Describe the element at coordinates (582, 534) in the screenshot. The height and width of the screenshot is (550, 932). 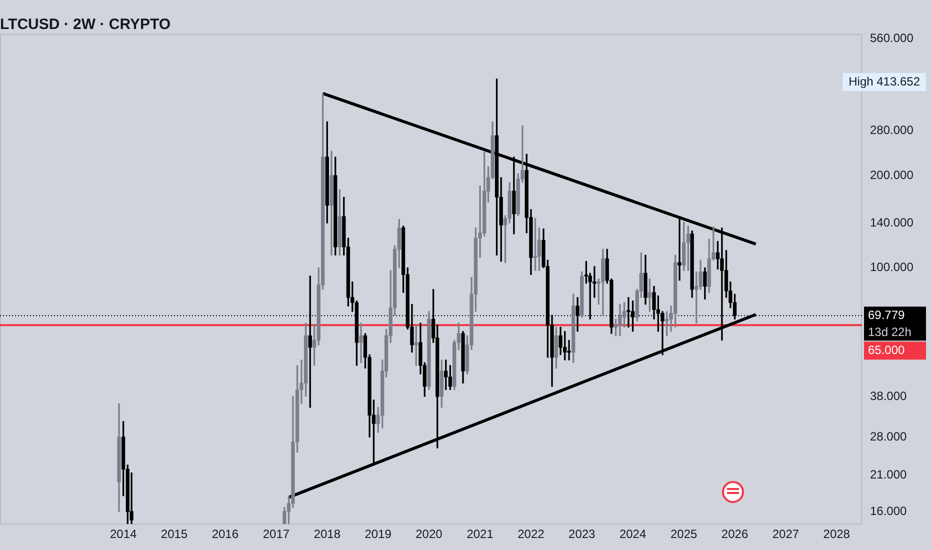
I see `x-tick-label: 2023` at that location.